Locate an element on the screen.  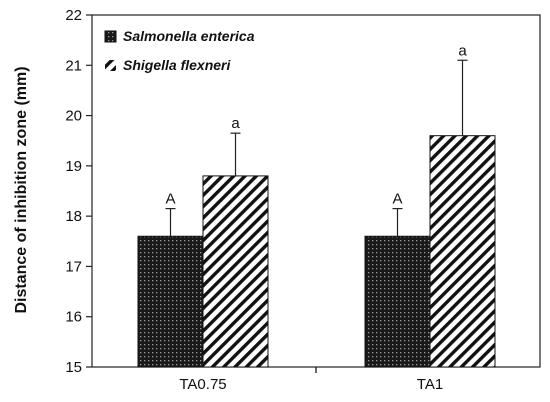
y-tick-label: 16 is located at coordinates (73, 317).